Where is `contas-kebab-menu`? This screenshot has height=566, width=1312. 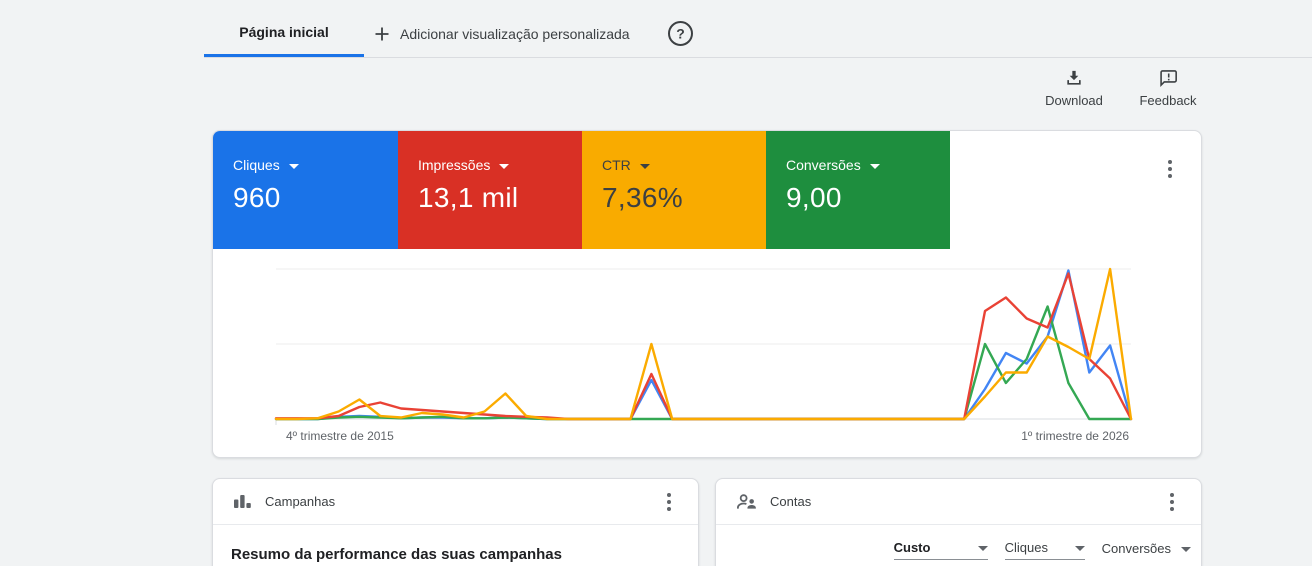
contas-kebab-menu is located at coordinates (1172, 502).